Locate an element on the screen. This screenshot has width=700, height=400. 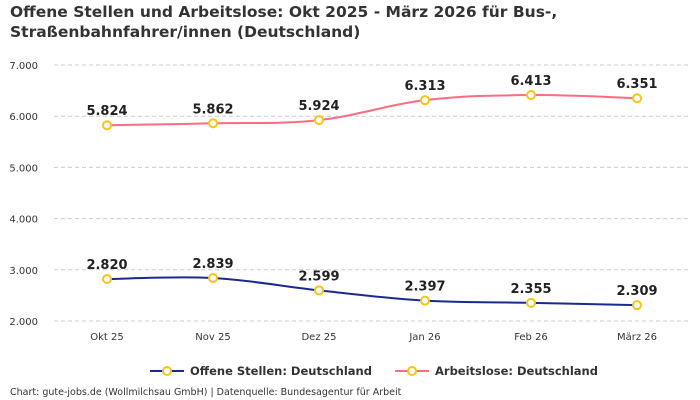
x-tick-label: Feb 26 is located at coordinates (531, 337).